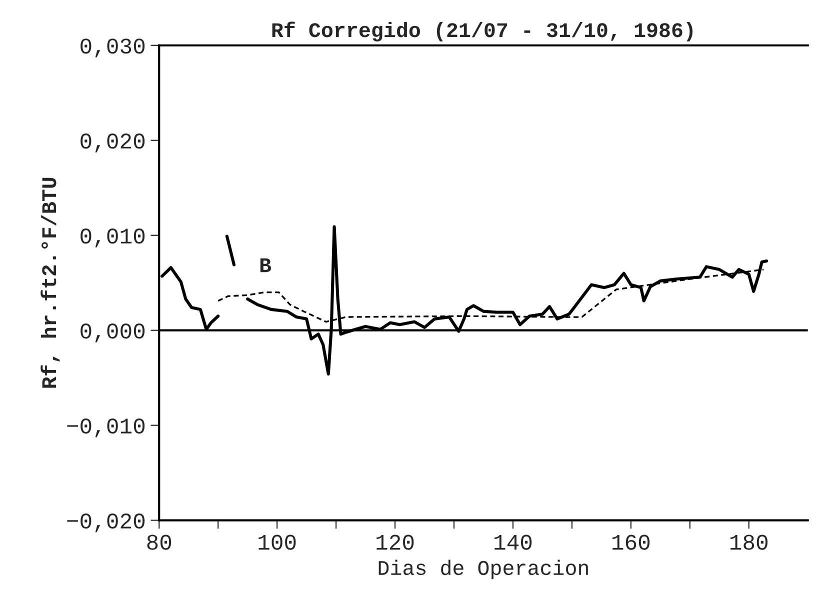  What do you see at coordinates (50, 283) in the screenshot?
I see `y-axis-title: Rf, hr.ft2.°F/BTU` at bounding box center [50, 283].